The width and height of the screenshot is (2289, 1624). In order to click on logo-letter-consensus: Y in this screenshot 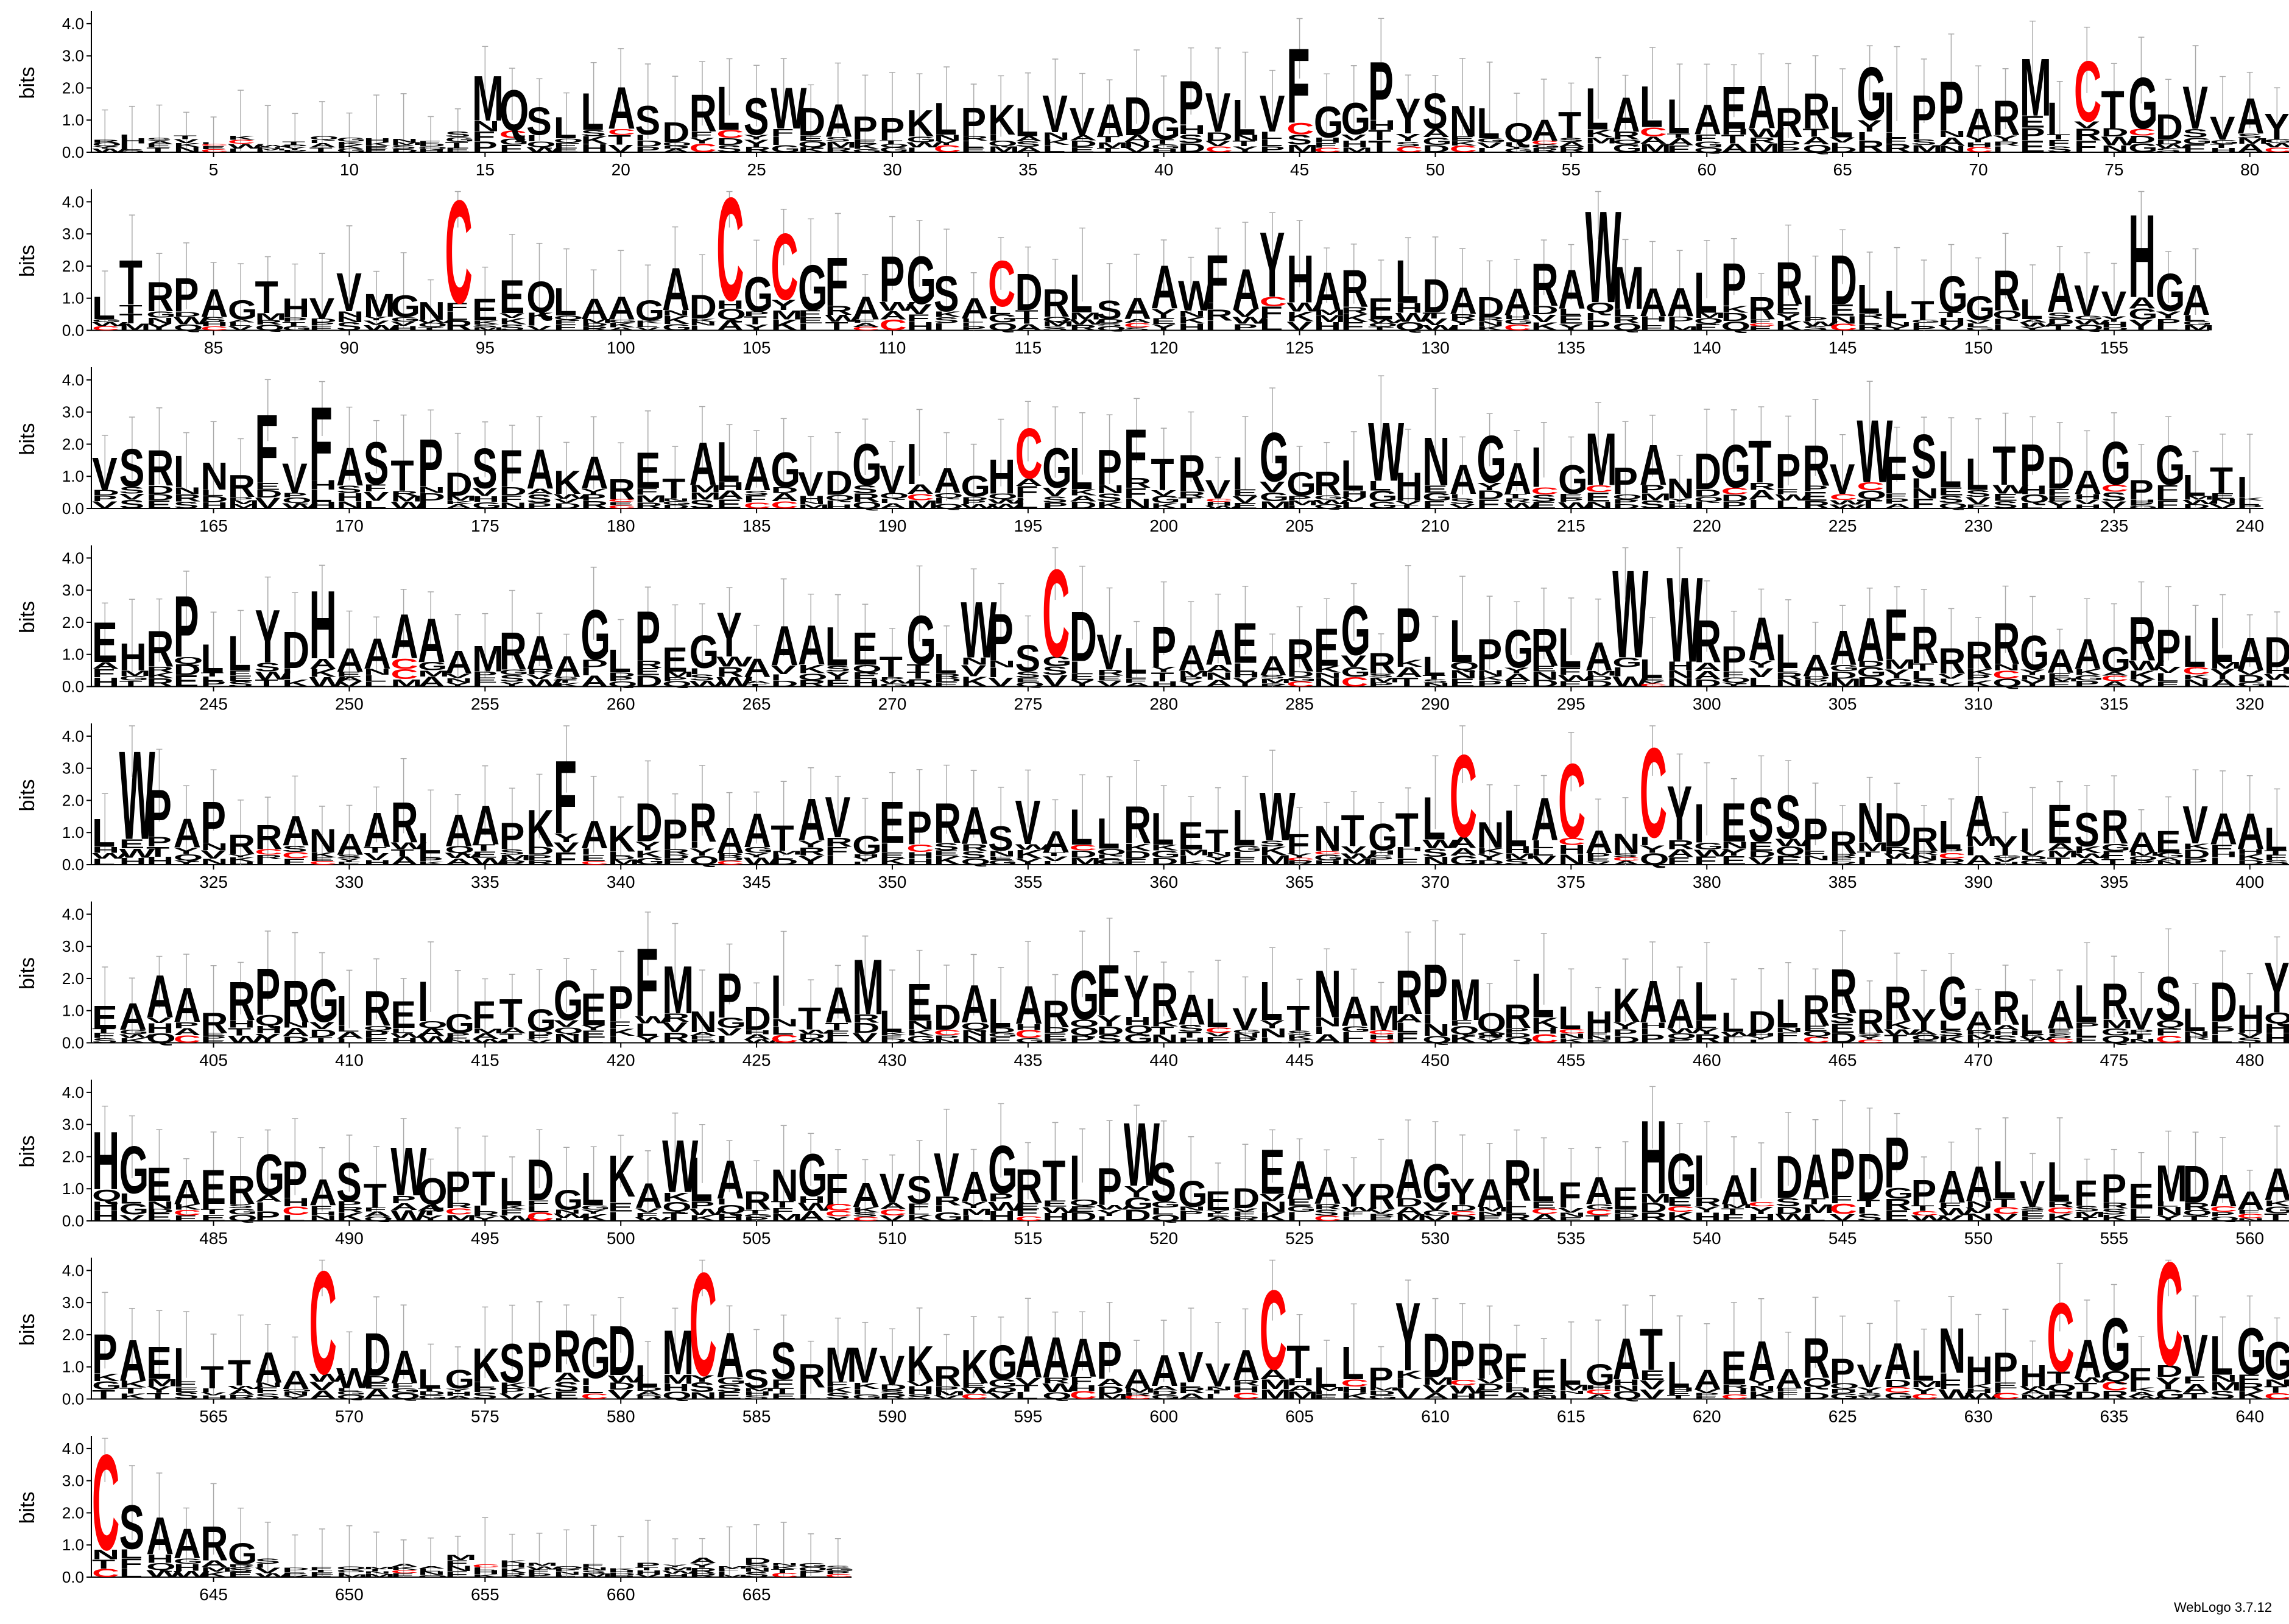, I will do `click(1273, 265)`.